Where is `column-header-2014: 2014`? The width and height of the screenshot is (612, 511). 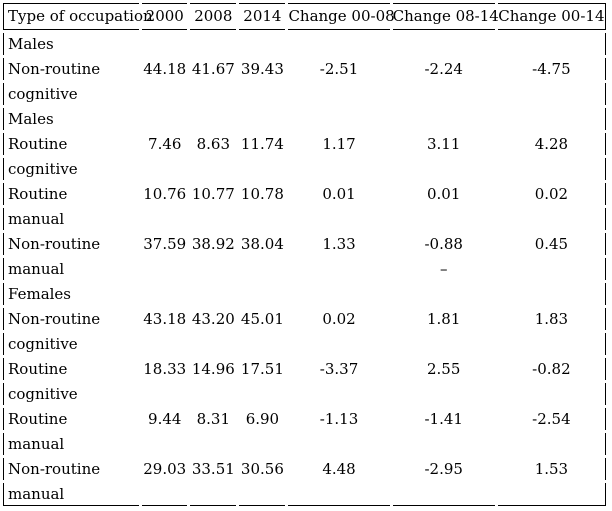 column-header-2014: 2014 is located at coordinates (262, 16).